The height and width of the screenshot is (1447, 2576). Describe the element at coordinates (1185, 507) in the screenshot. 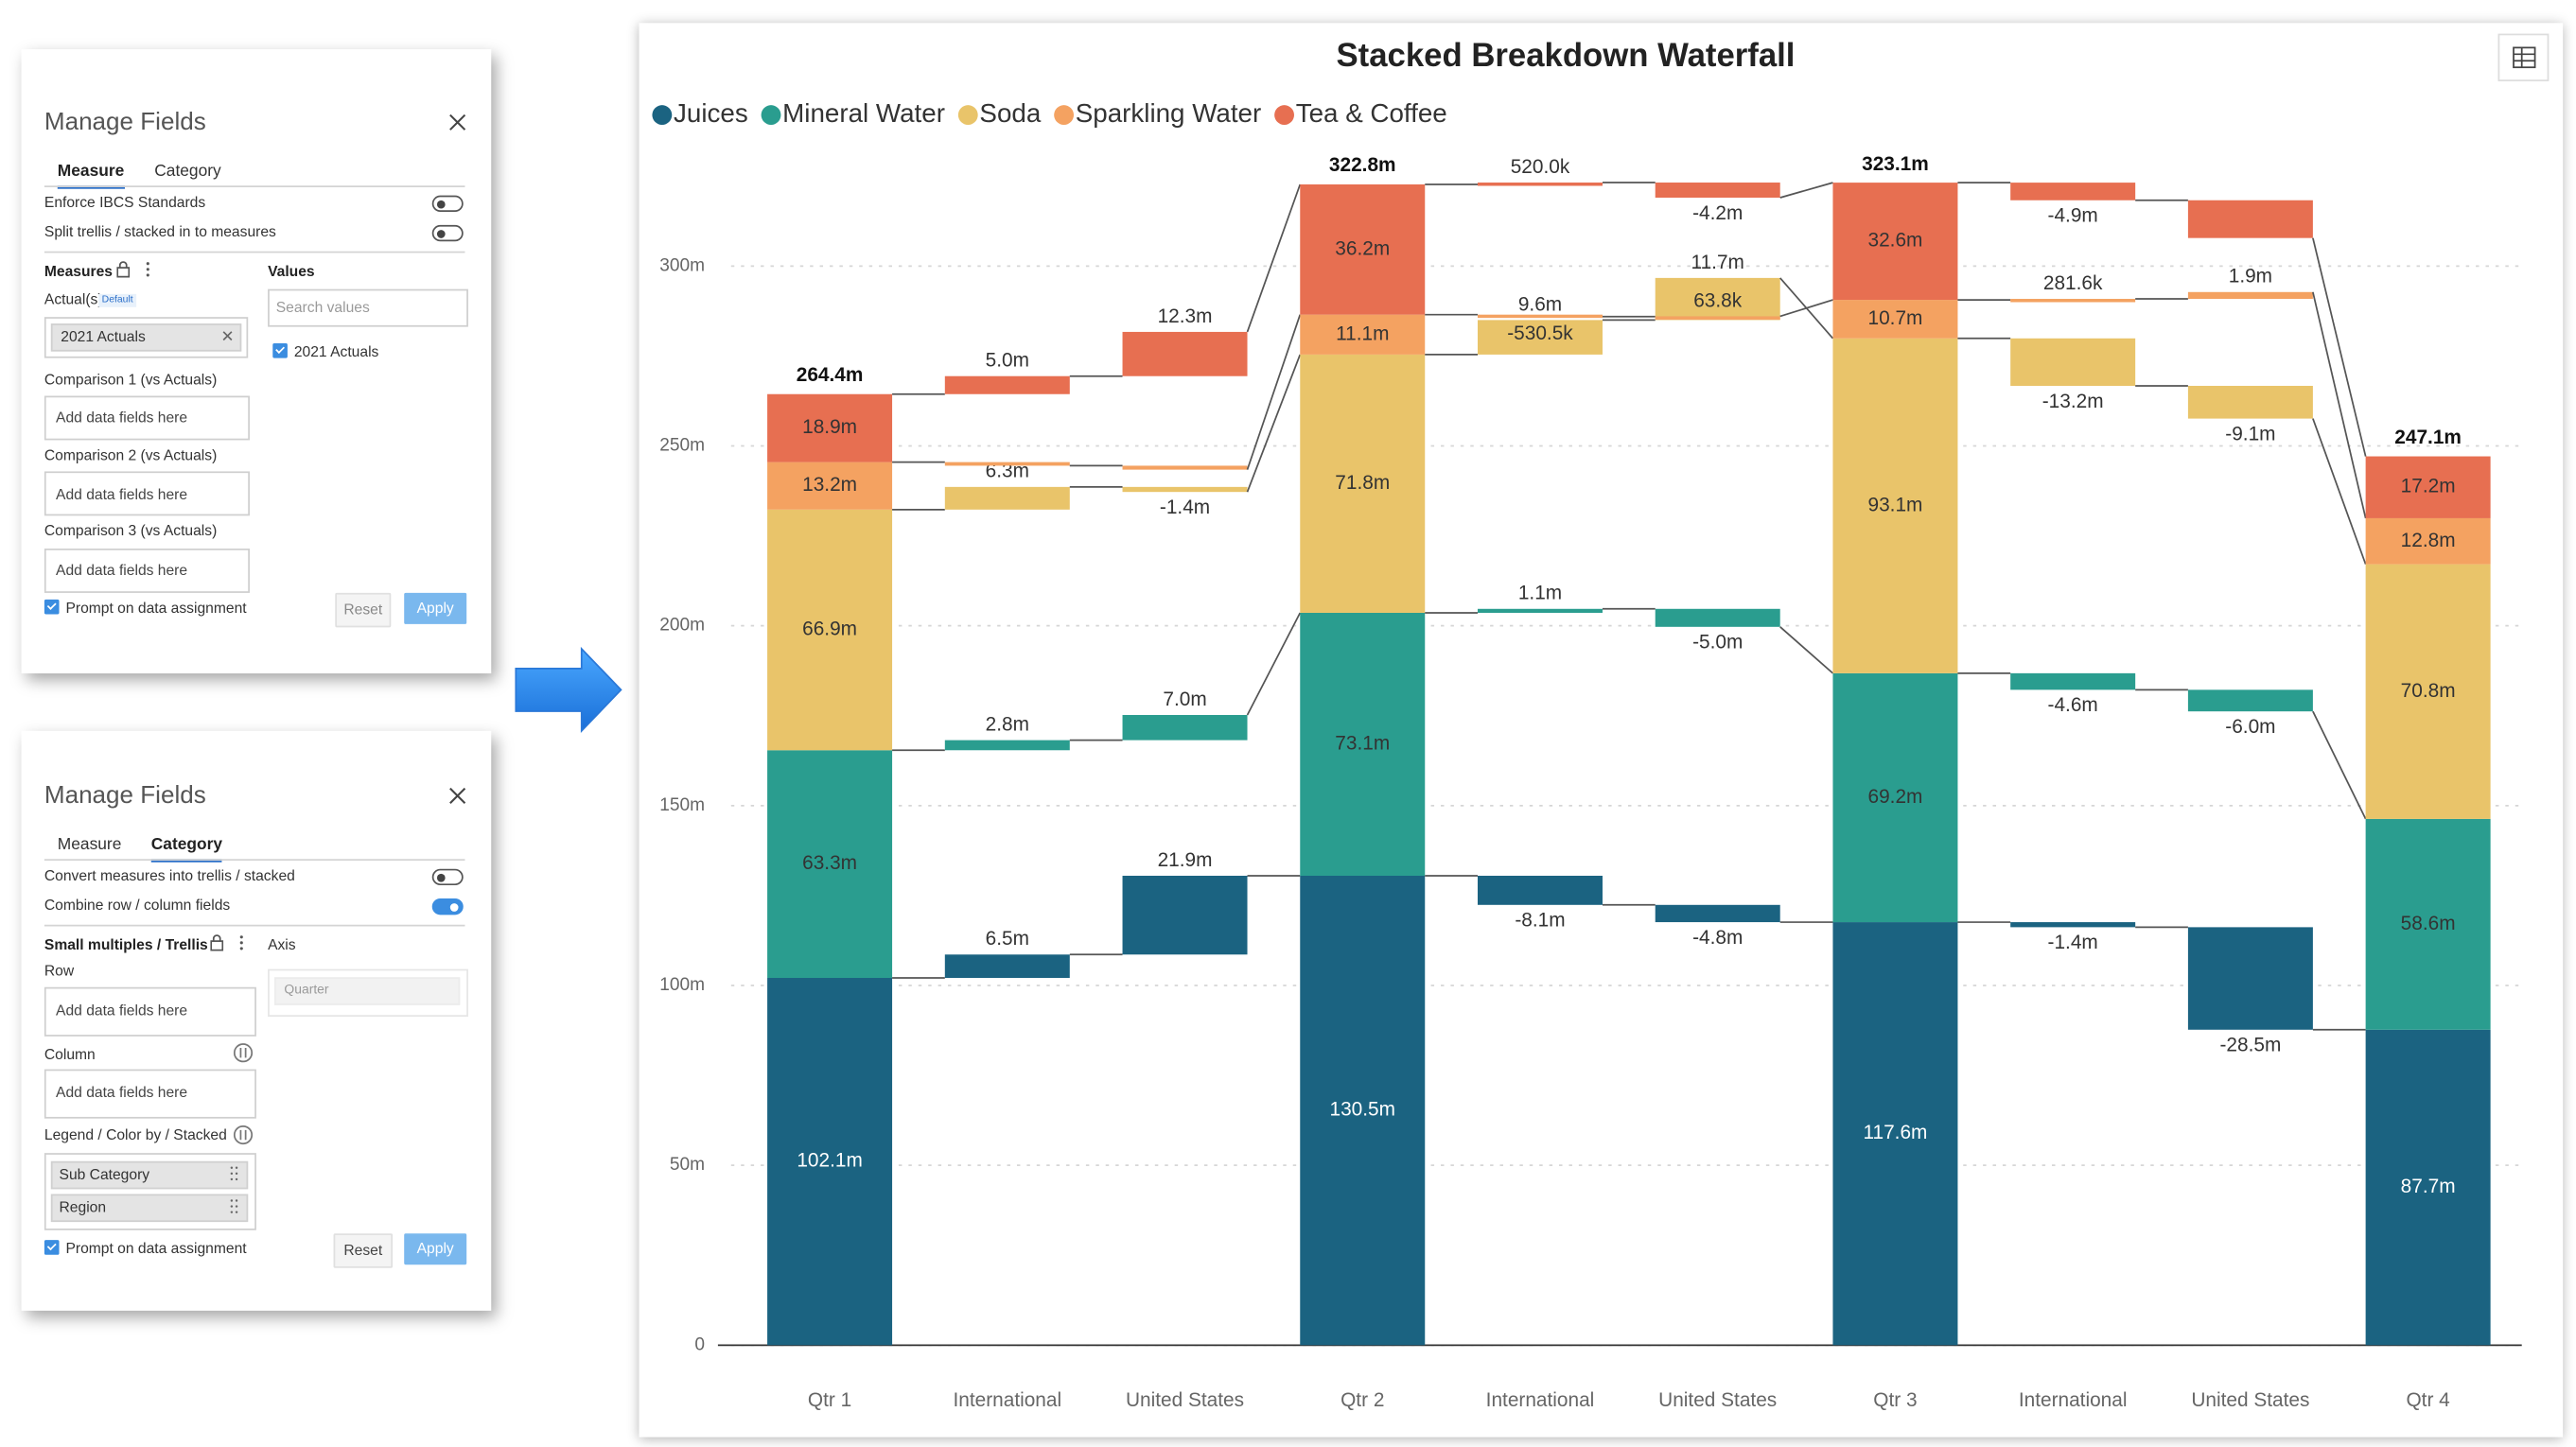

I see `data-label: -1.4m` at that location.